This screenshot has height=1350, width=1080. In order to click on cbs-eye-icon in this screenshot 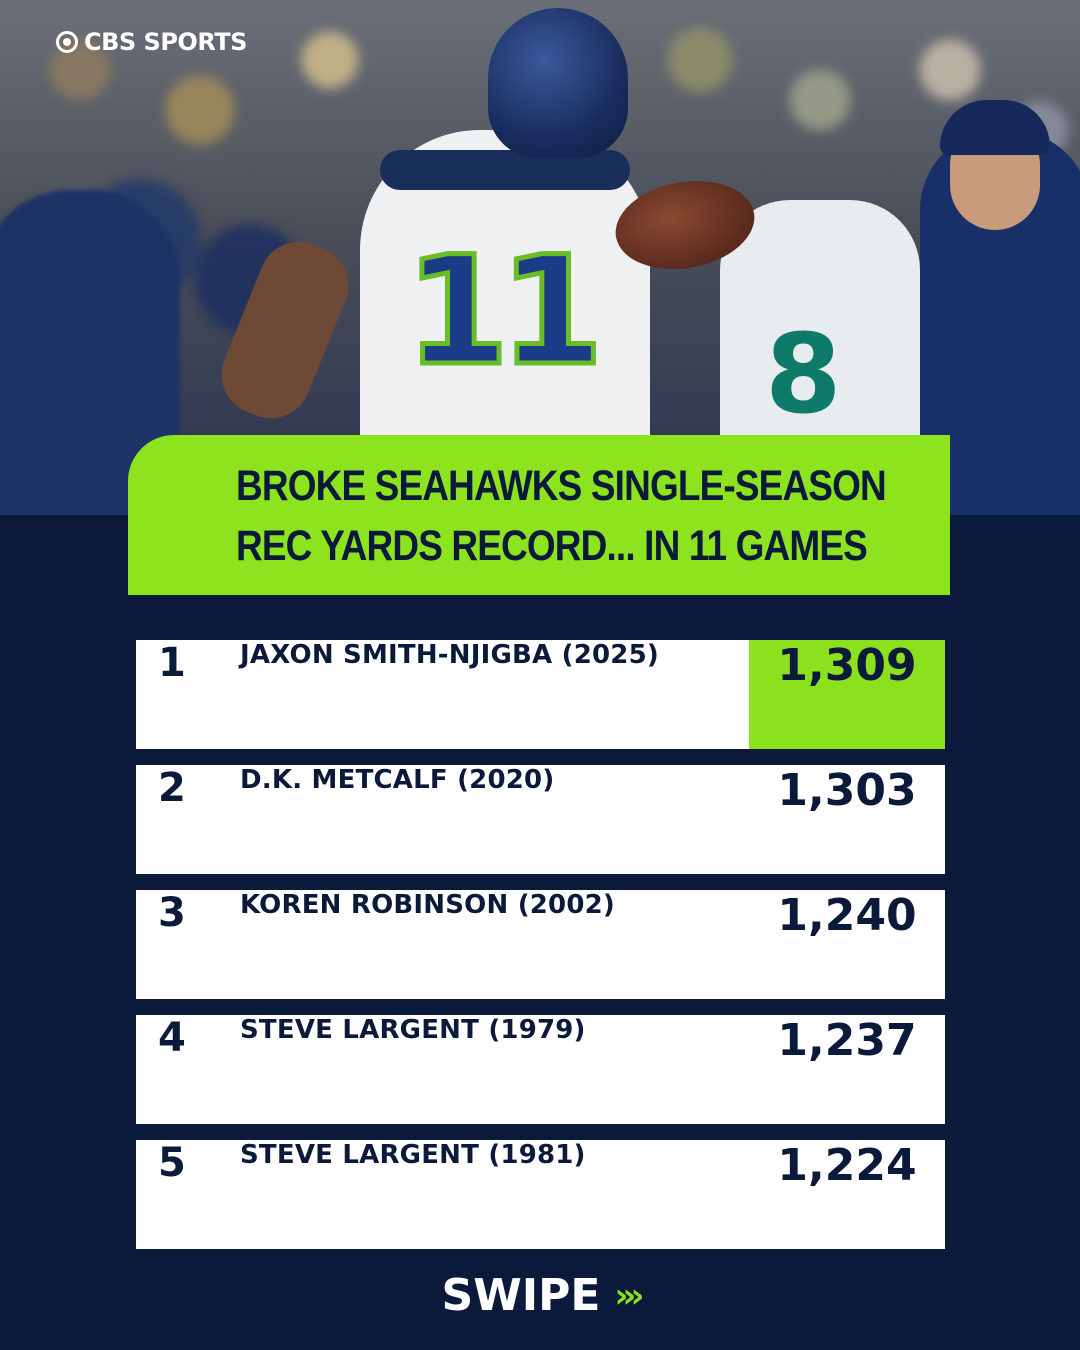, I will do `click(67, 42)`.